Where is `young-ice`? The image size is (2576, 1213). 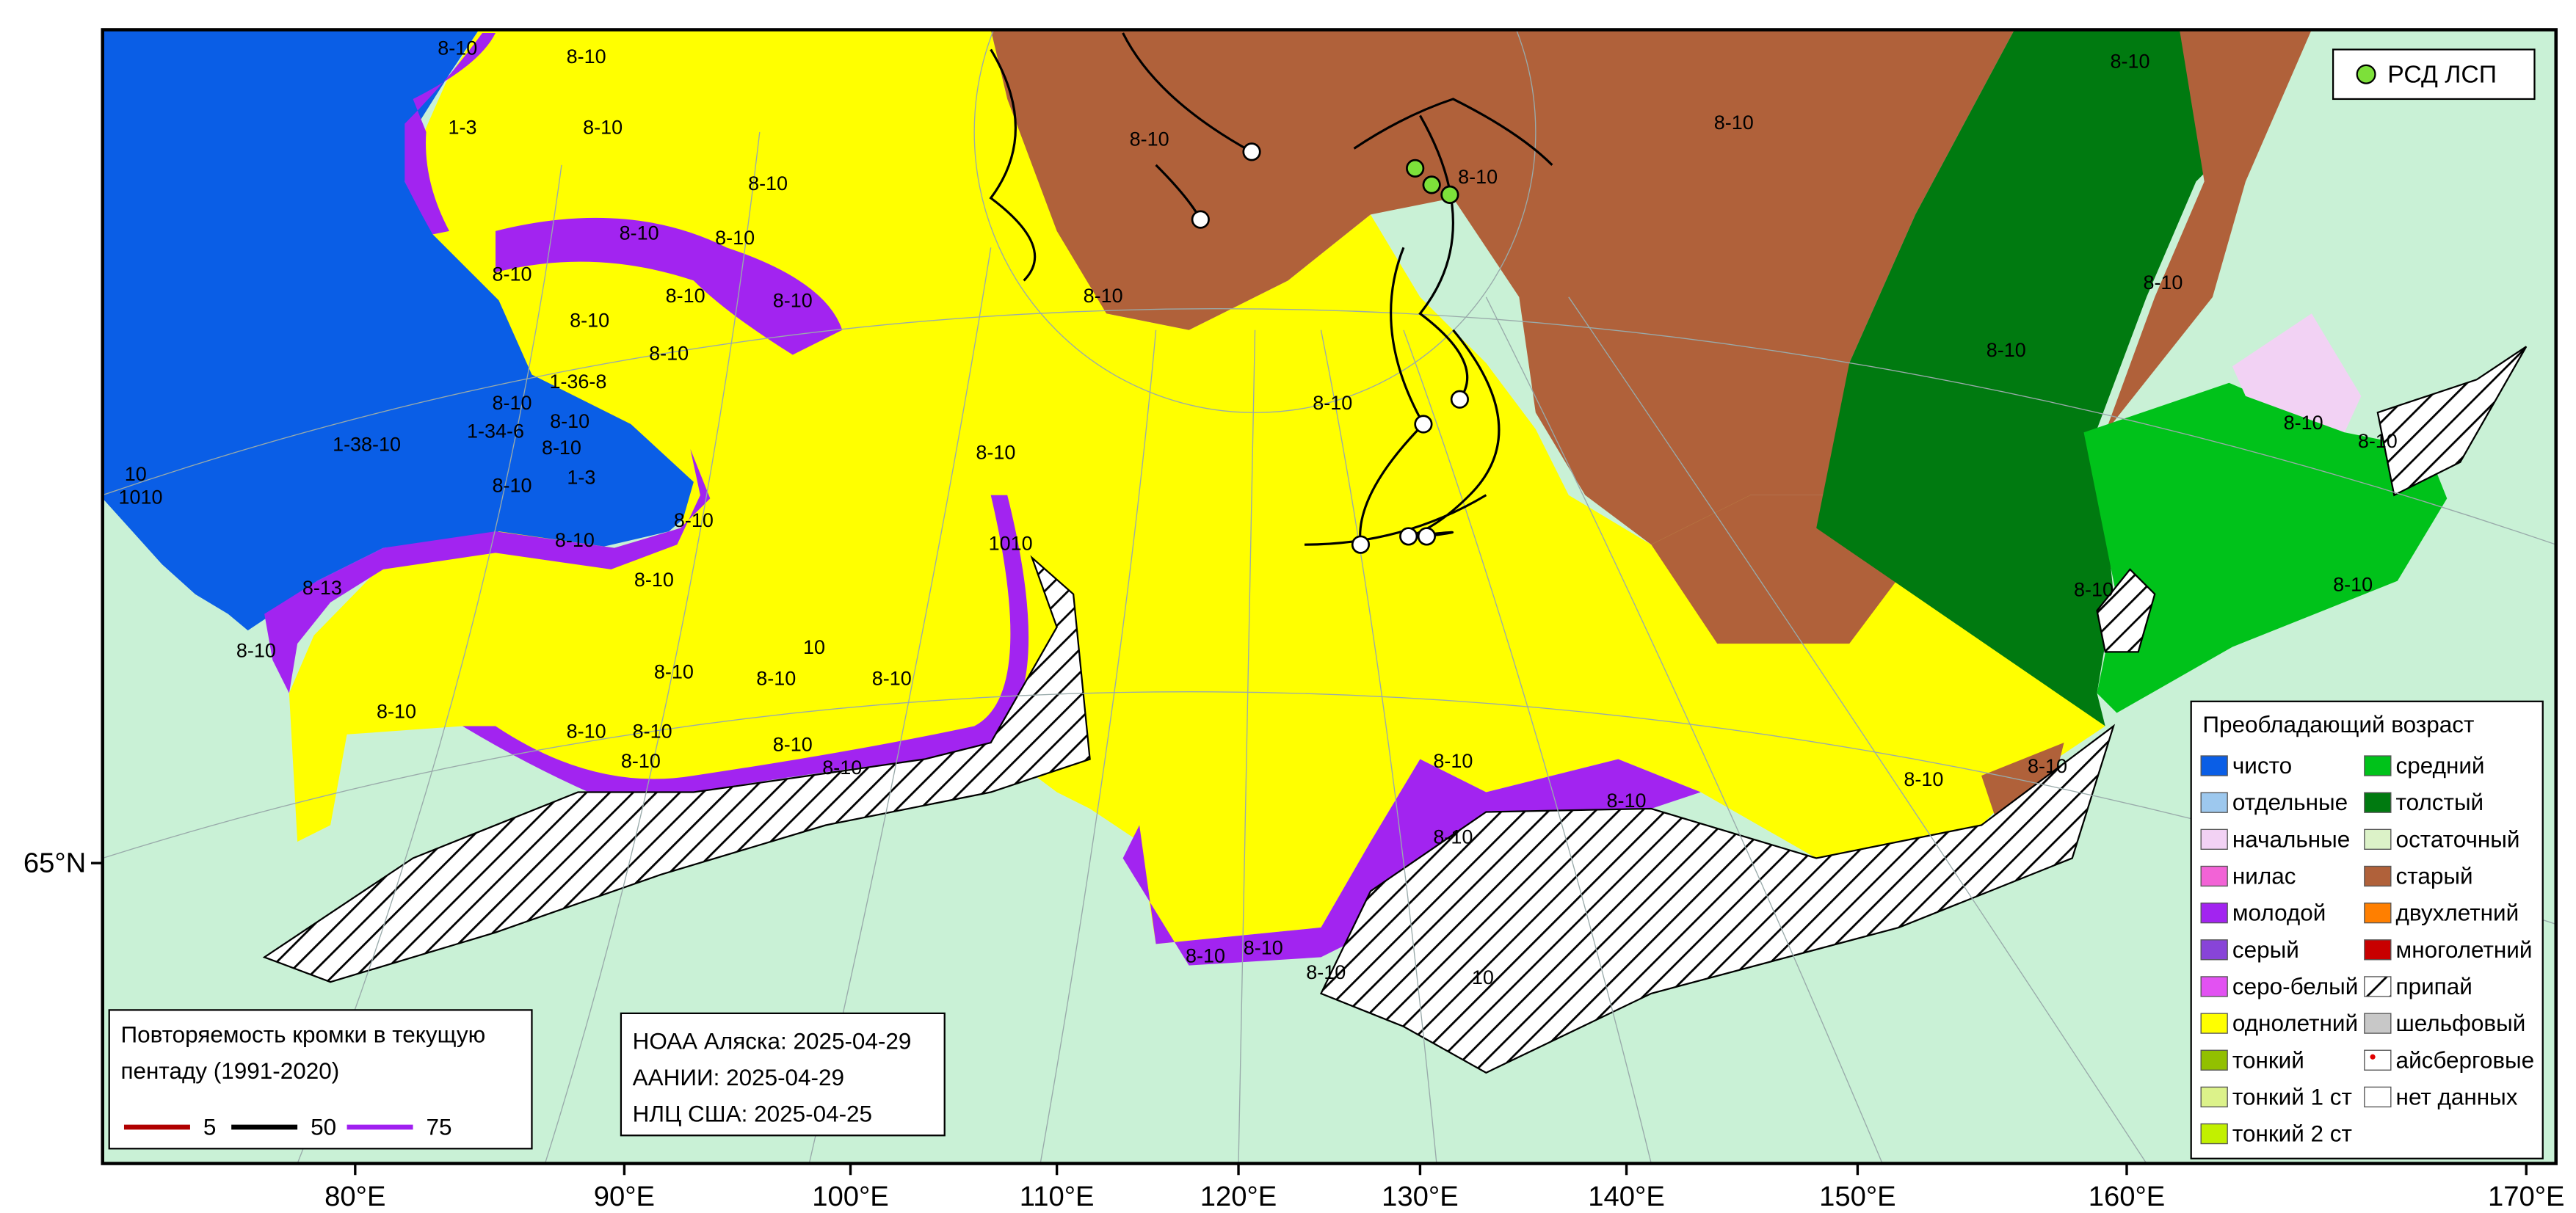 young-ice is located at coordinates (450, 133).